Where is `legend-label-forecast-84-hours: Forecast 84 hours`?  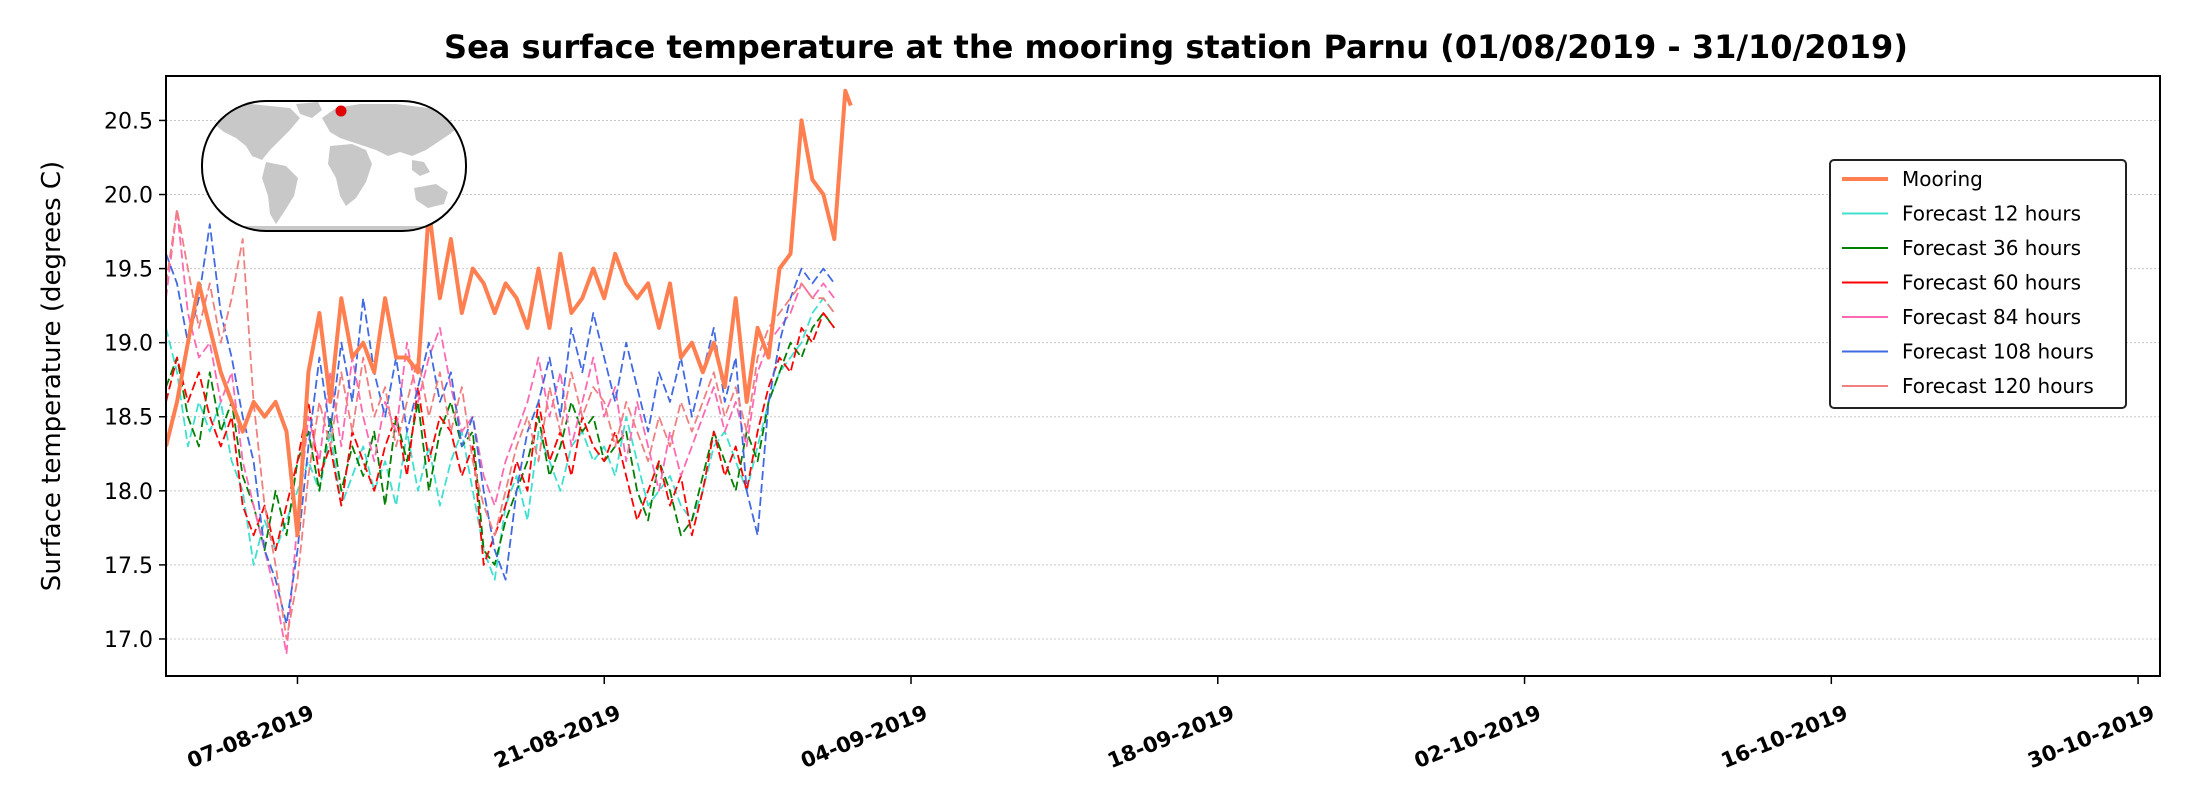 legend-label-forecast-84-hours: Forecast 84 hours is located at coordinates (1991, 317).